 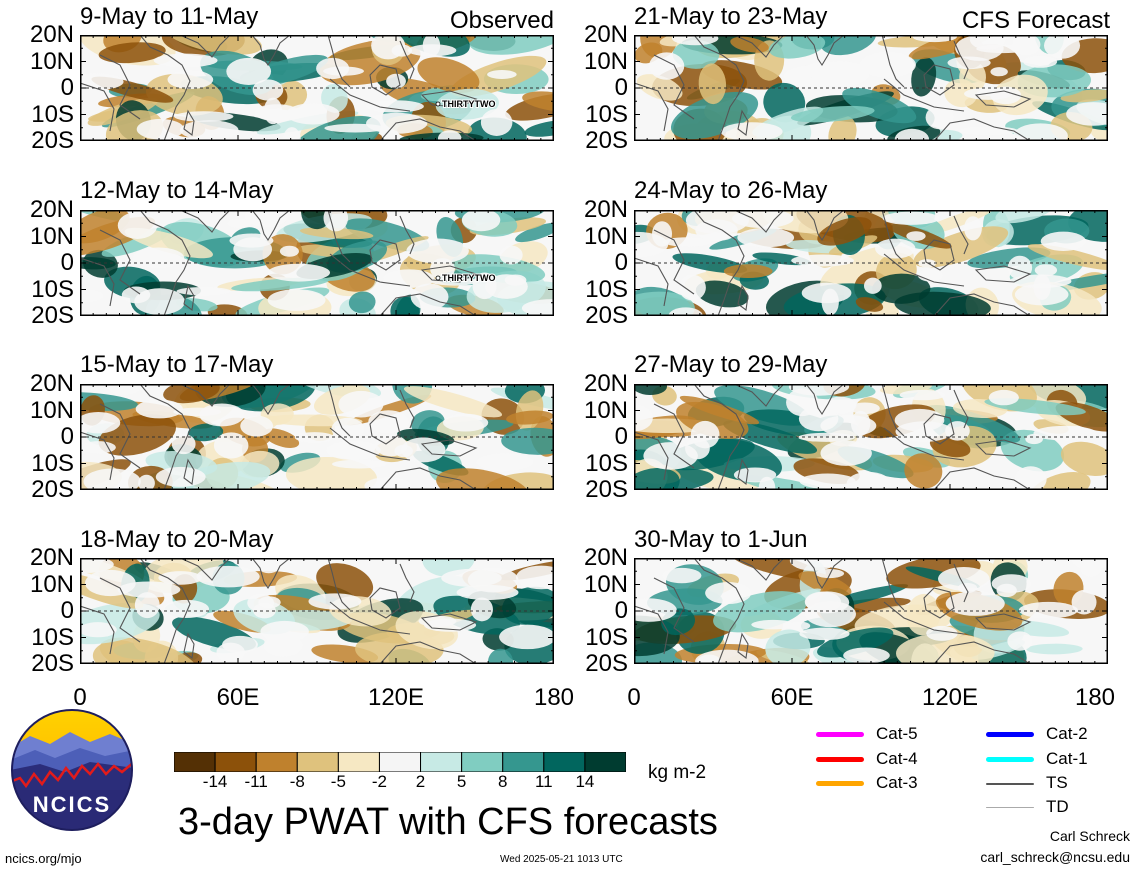 I want to click on colorbar-graphic, so click(x=400, y=762).